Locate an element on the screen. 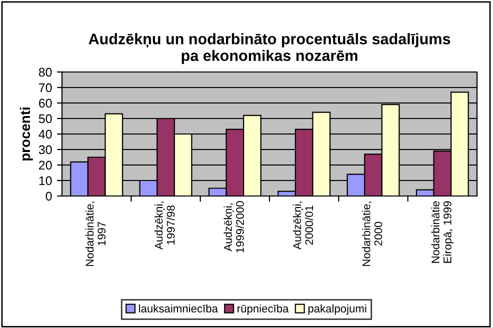 The width and height of the screenshot is (493, 328). y-tick-label: 20 is located at coordinates (45, 165).